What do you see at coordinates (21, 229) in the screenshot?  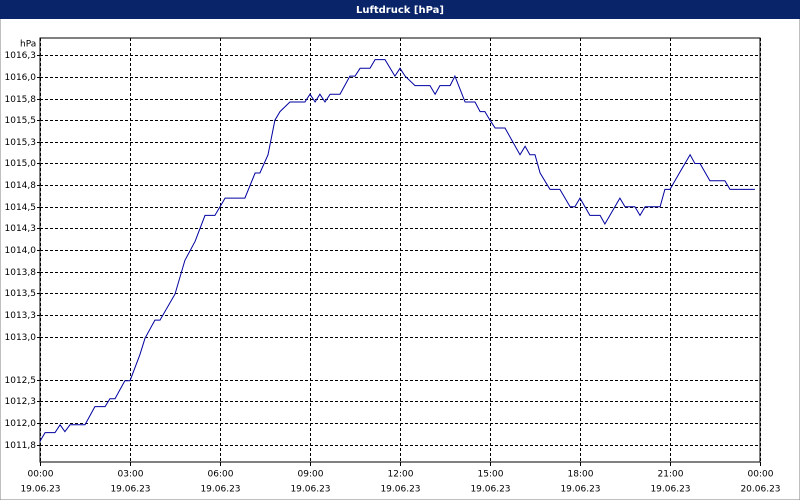 I see `y-tick-label: 1014,3` at bounding box center [21, 229].